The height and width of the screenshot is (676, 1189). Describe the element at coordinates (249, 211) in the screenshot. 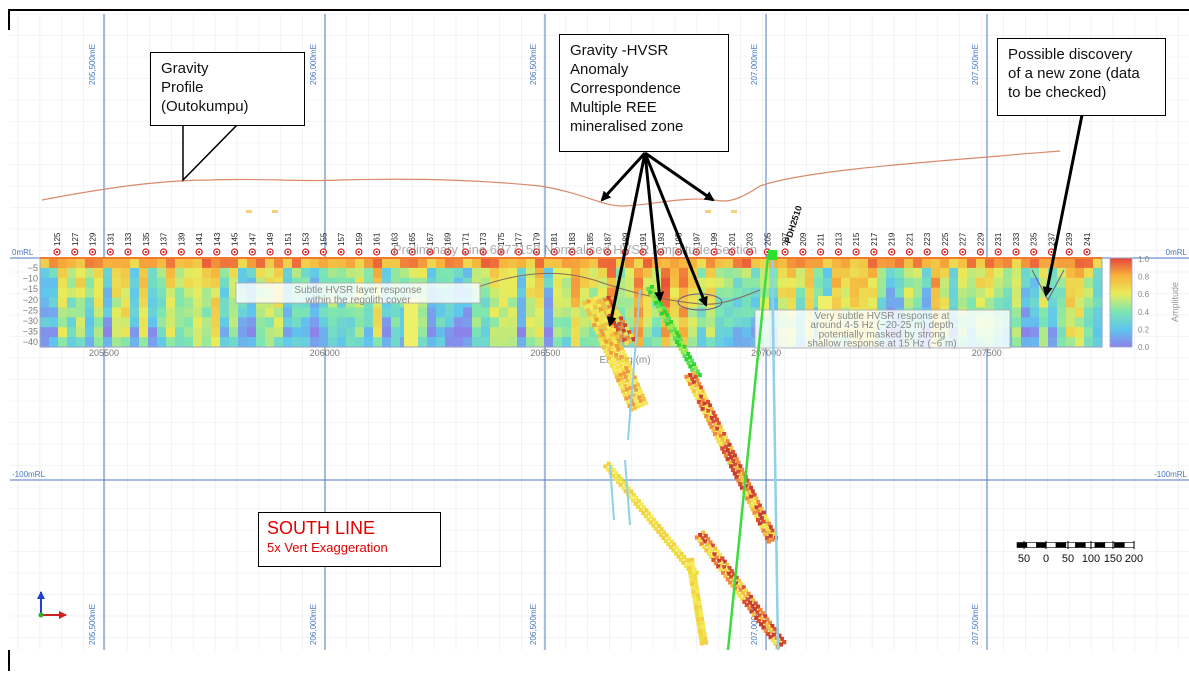

I see `gravity-marker` at that location.